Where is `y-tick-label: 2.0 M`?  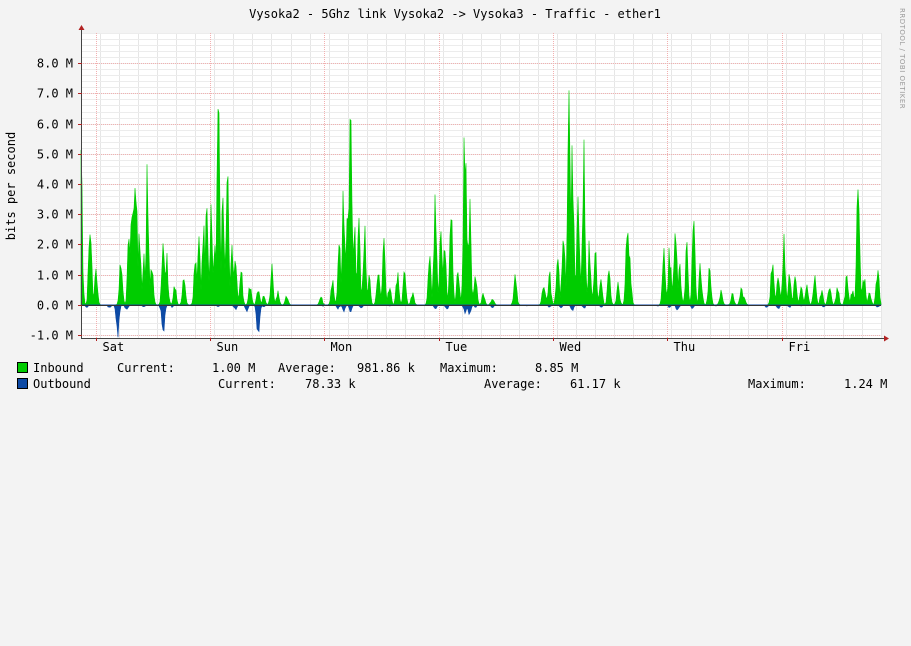 y-tick-label: 2.0 M is located at coordinates (55, 245).